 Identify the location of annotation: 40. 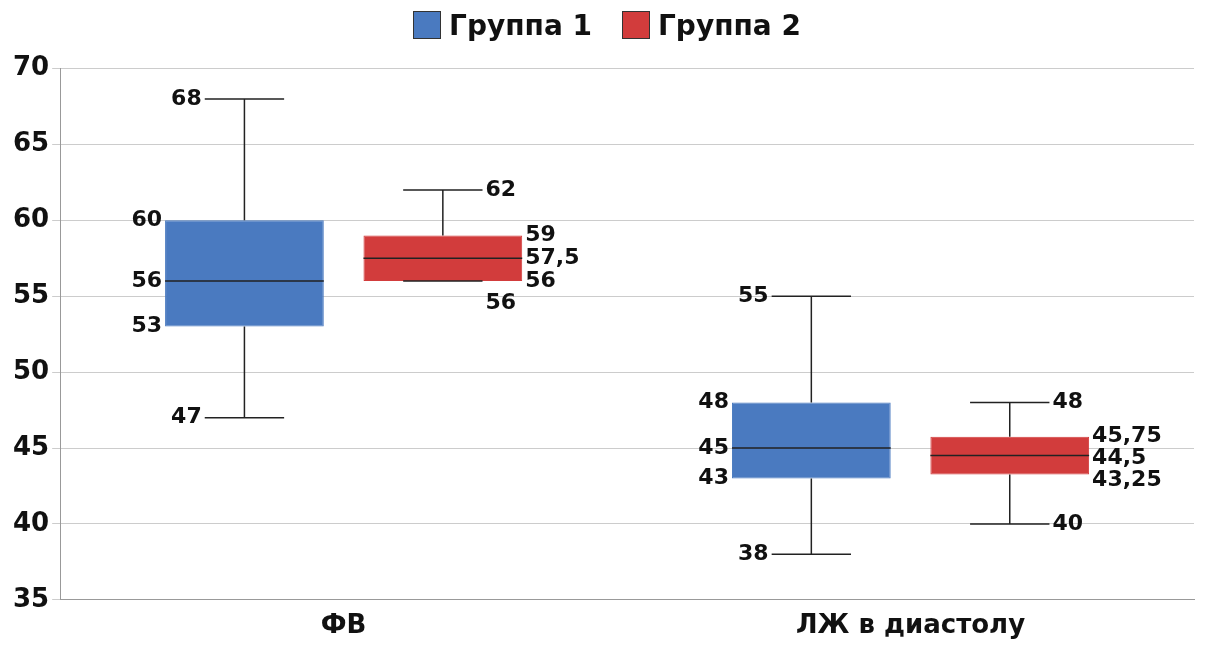
(1068, 522).